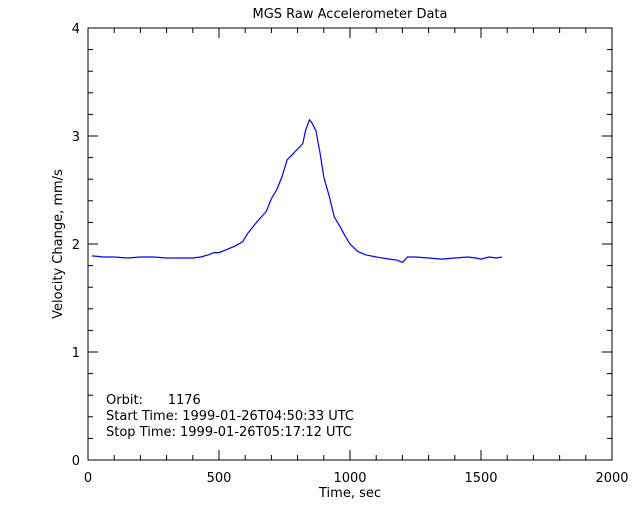 This screenshot has width=640, height=512. What do you see at coordinates (58, 244) in the screenshot?
I see `y-axis-label: Velocity Change, mm/s` at bounding box center [58, 244].